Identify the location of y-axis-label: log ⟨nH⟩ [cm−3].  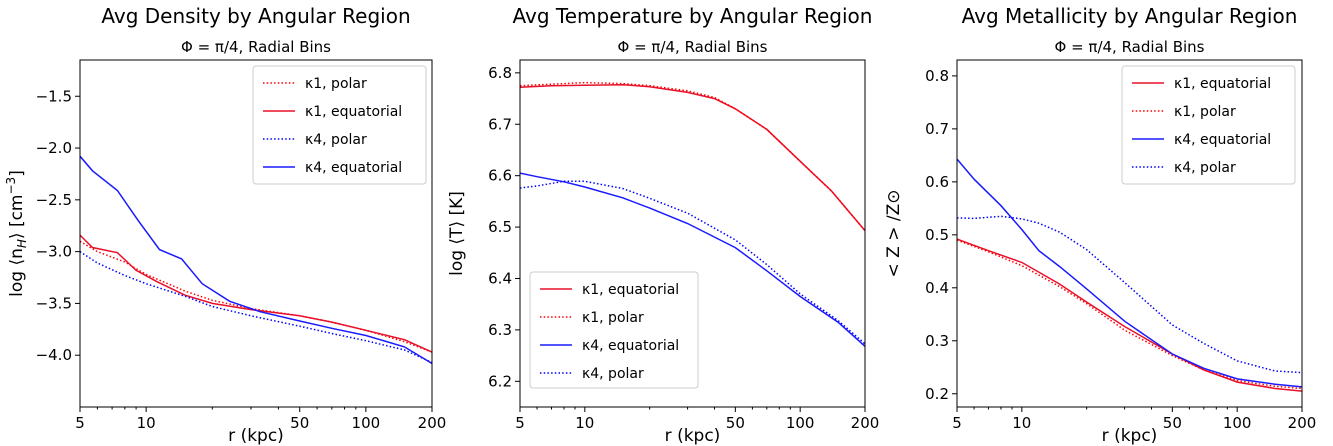
(16, 233).